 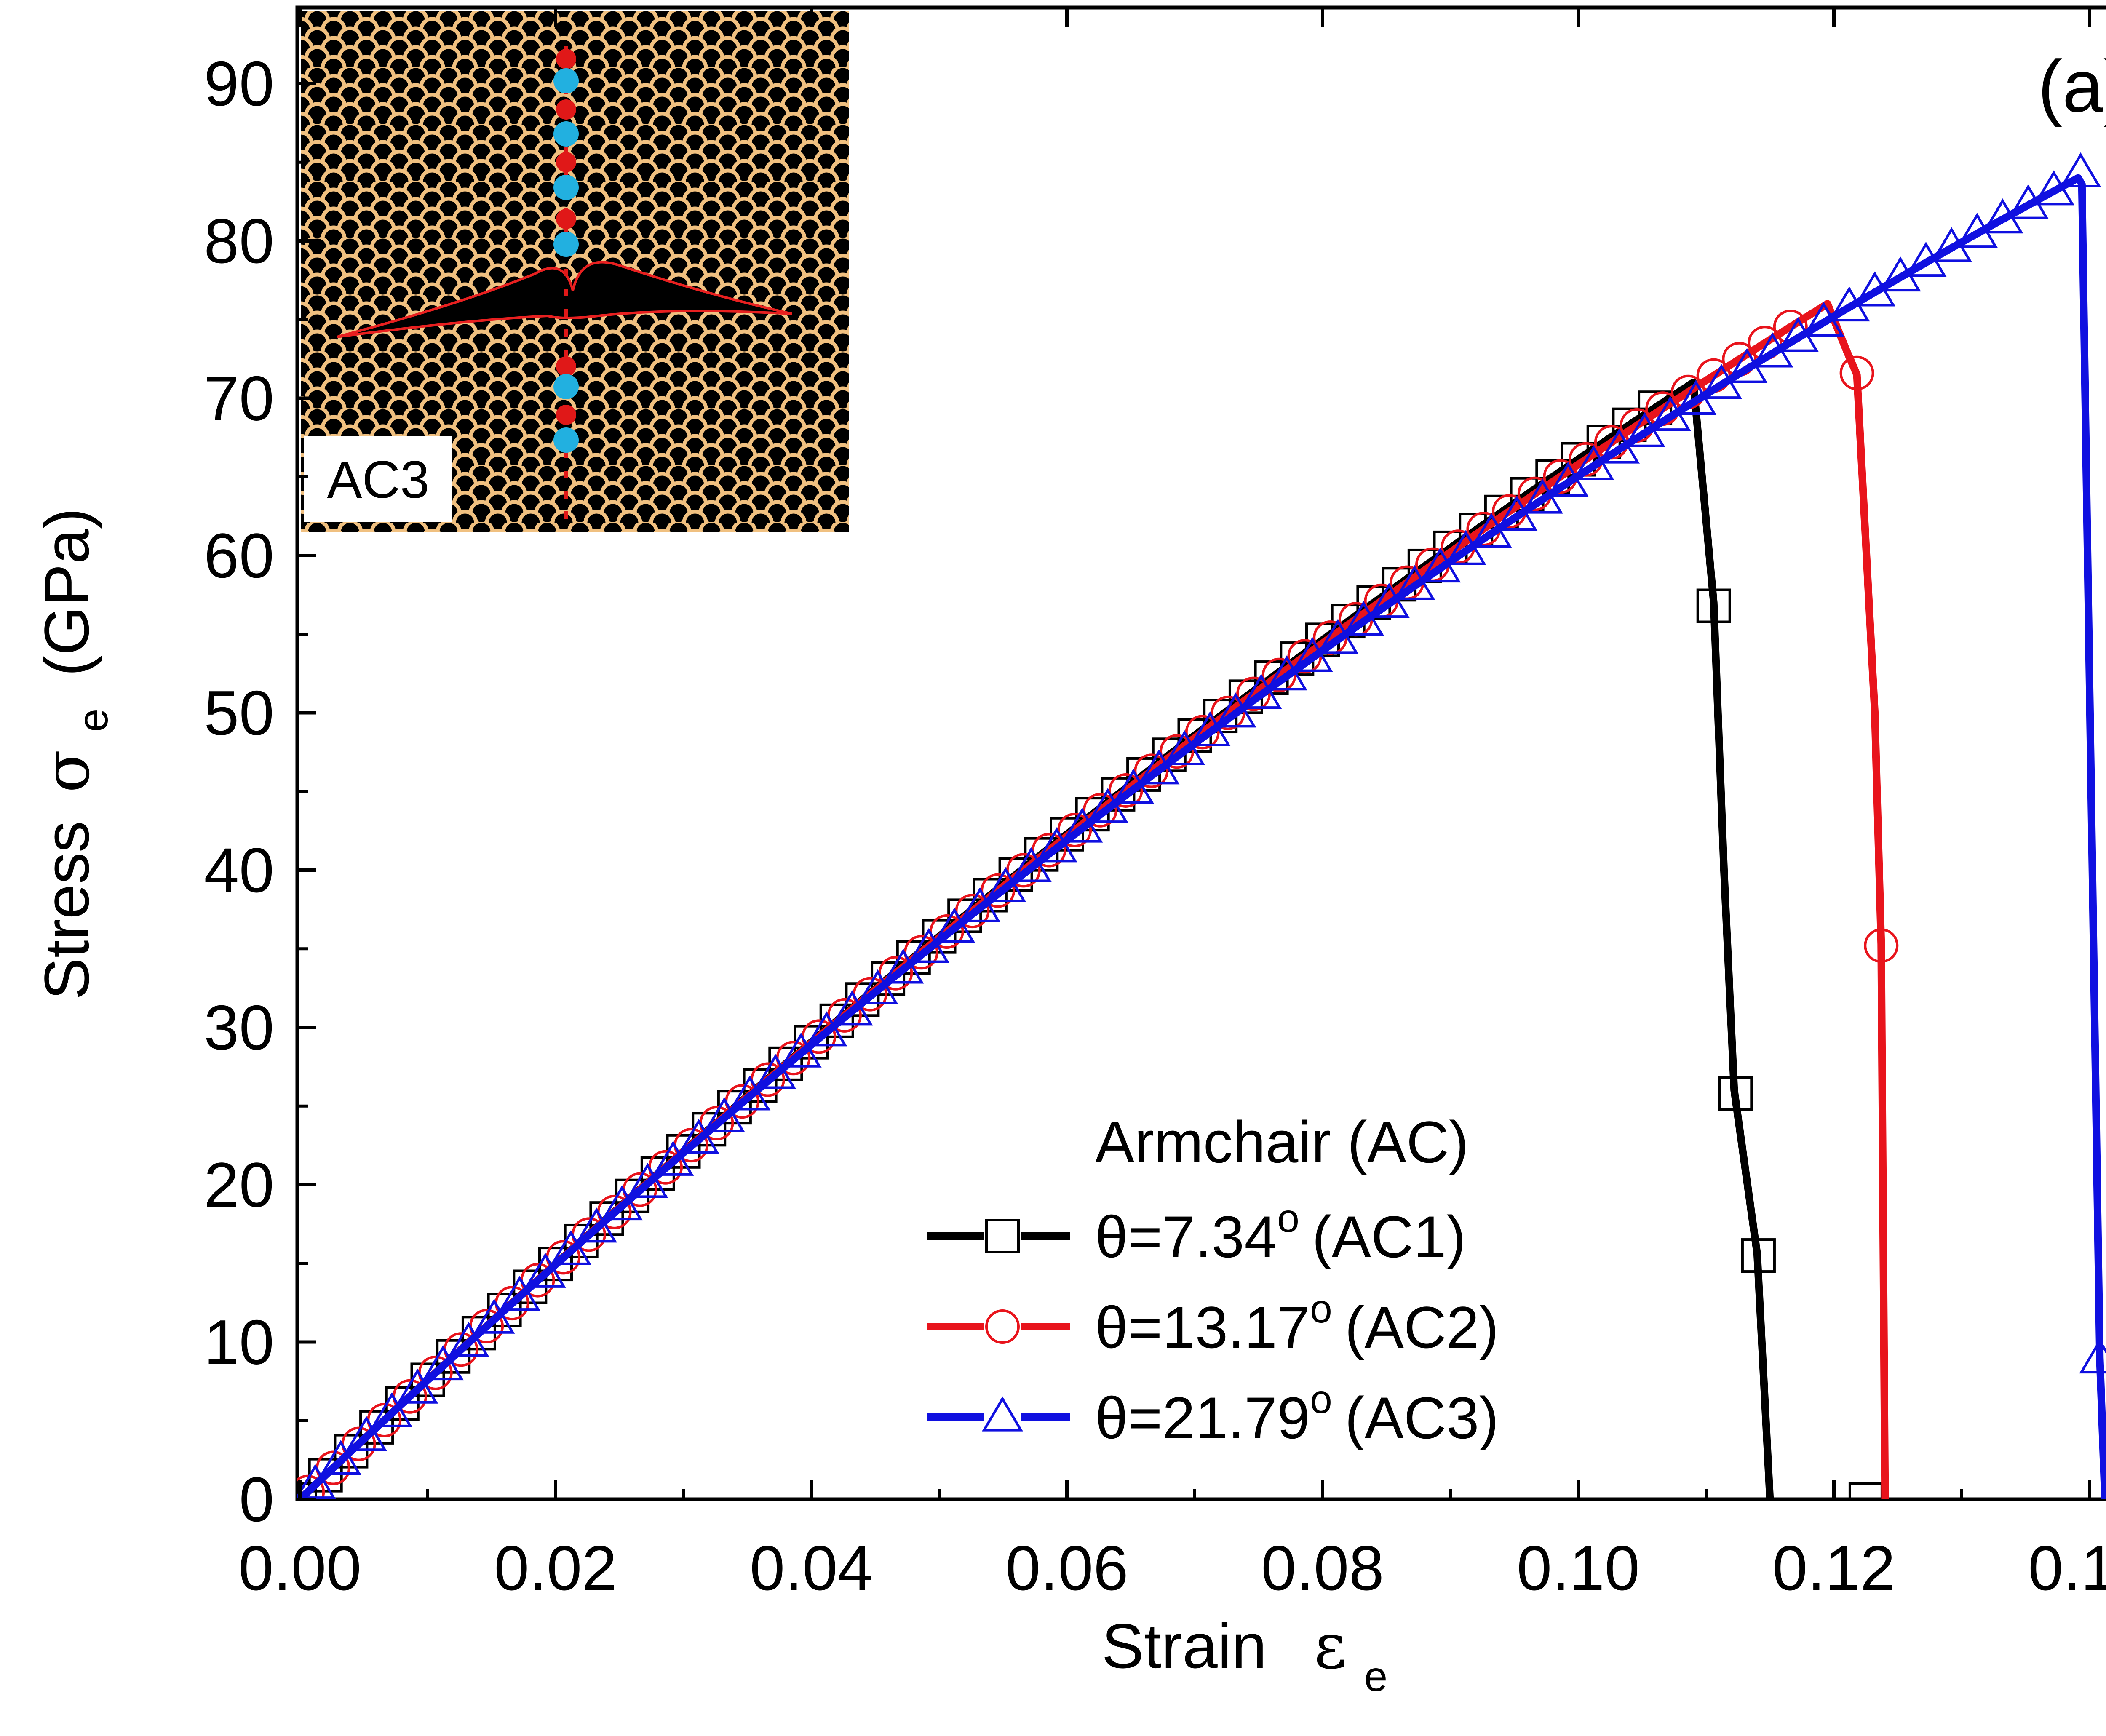 I want to click on y-axis-title: Stress σ e (GPa), so click(x=73, y=754).